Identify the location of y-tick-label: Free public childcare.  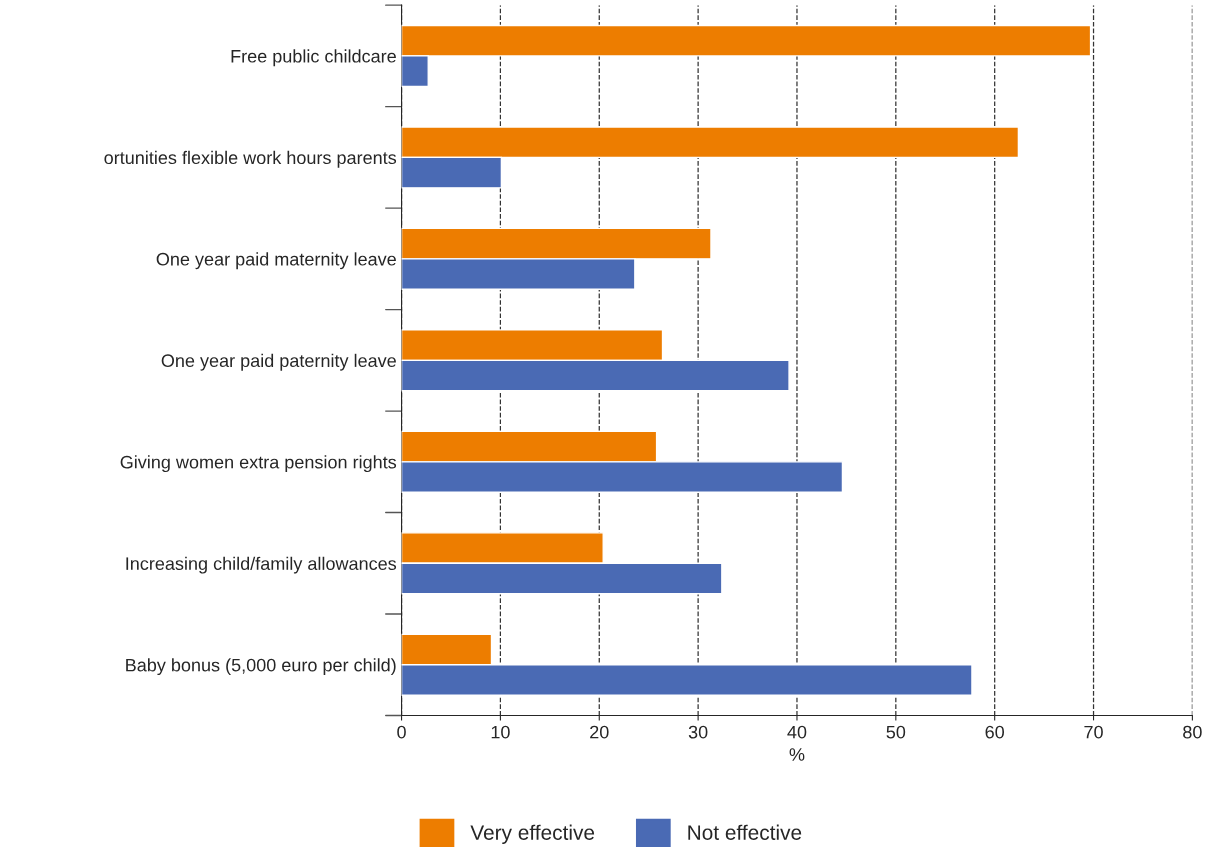
(313, 58).